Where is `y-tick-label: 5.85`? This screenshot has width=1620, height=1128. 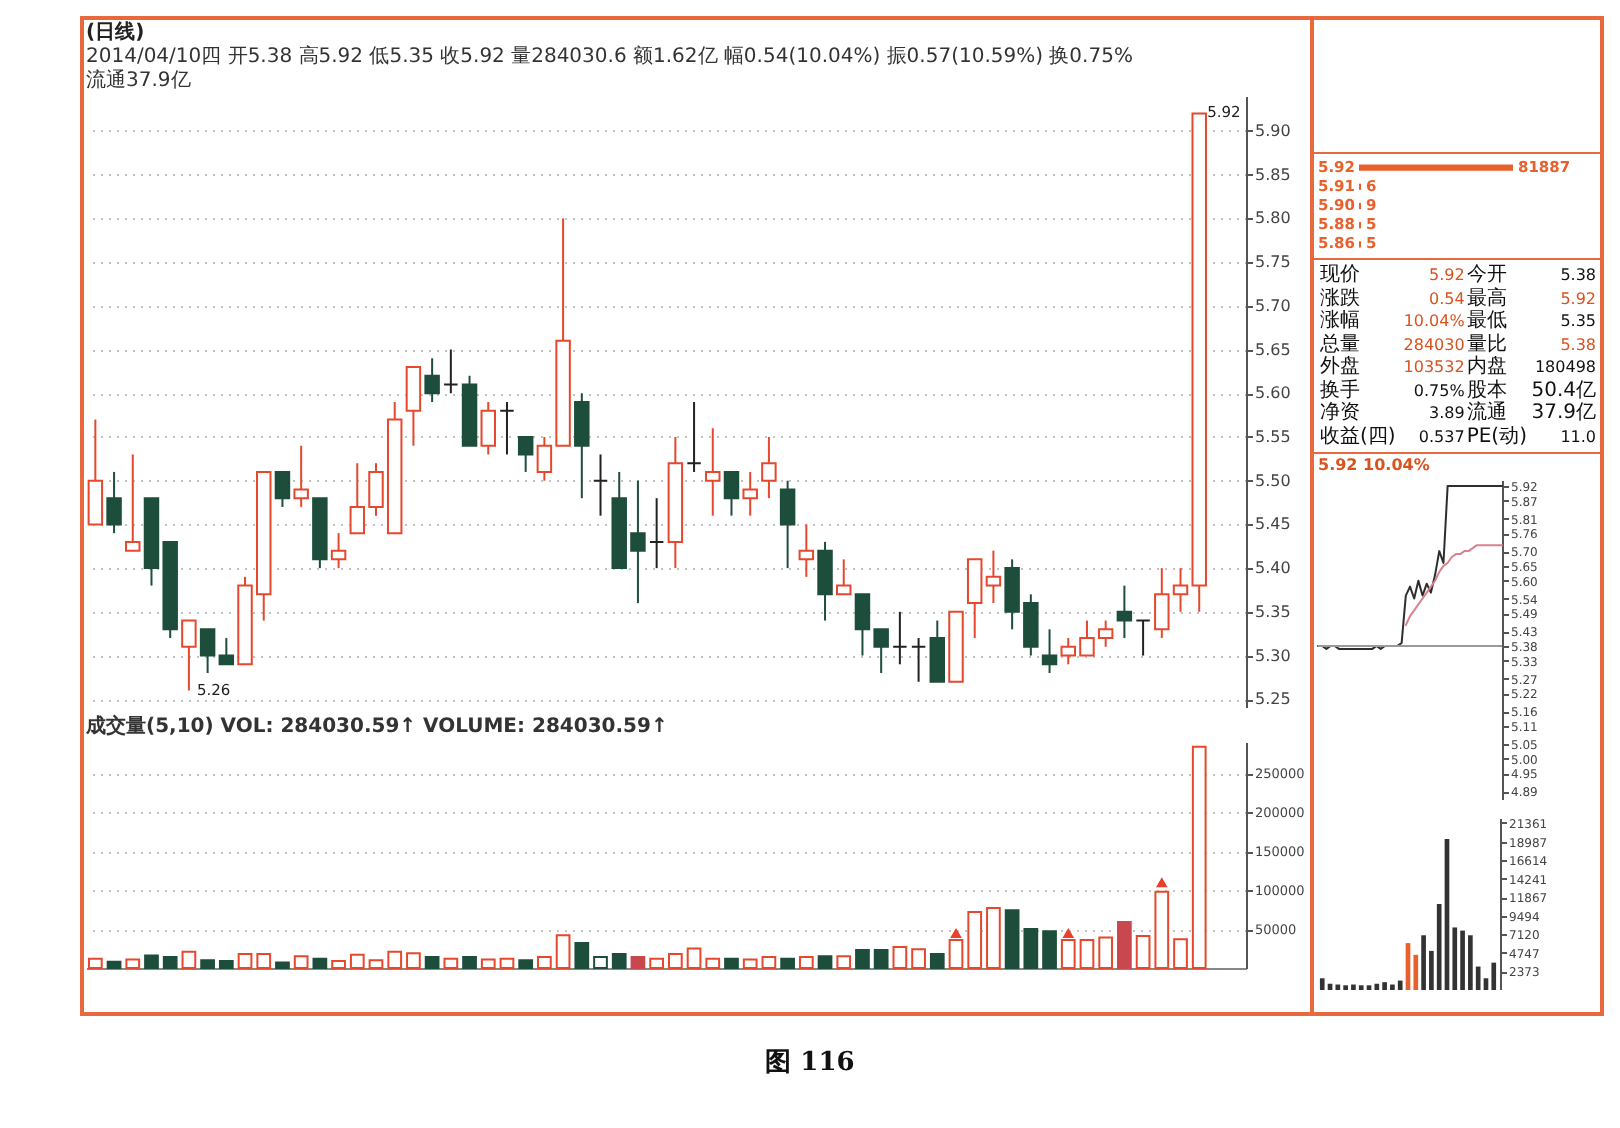 y-tick-label: 5.85 is located at coordinates (1273, 174).